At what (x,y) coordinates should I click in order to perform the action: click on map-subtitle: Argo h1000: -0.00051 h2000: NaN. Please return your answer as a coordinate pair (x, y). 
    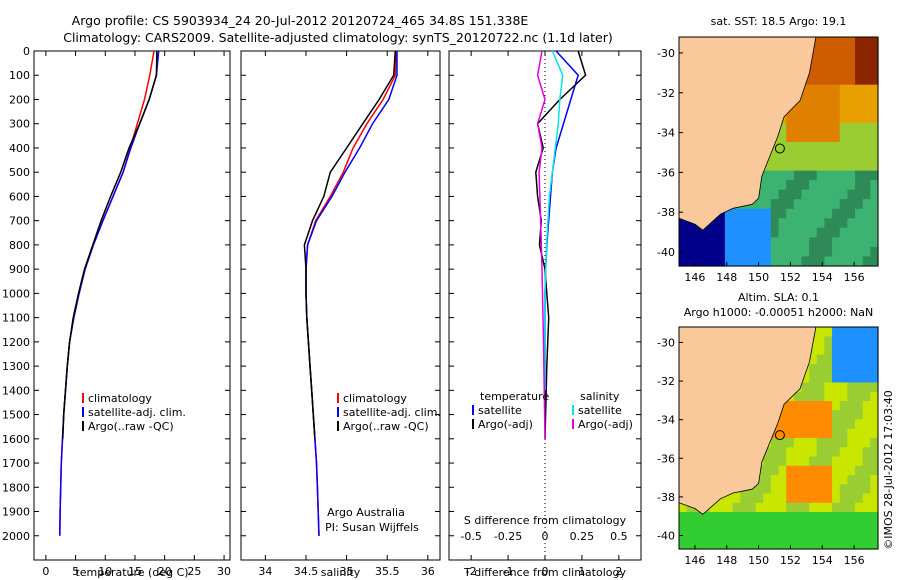
    Looking at the image, I should click on (779, 312).